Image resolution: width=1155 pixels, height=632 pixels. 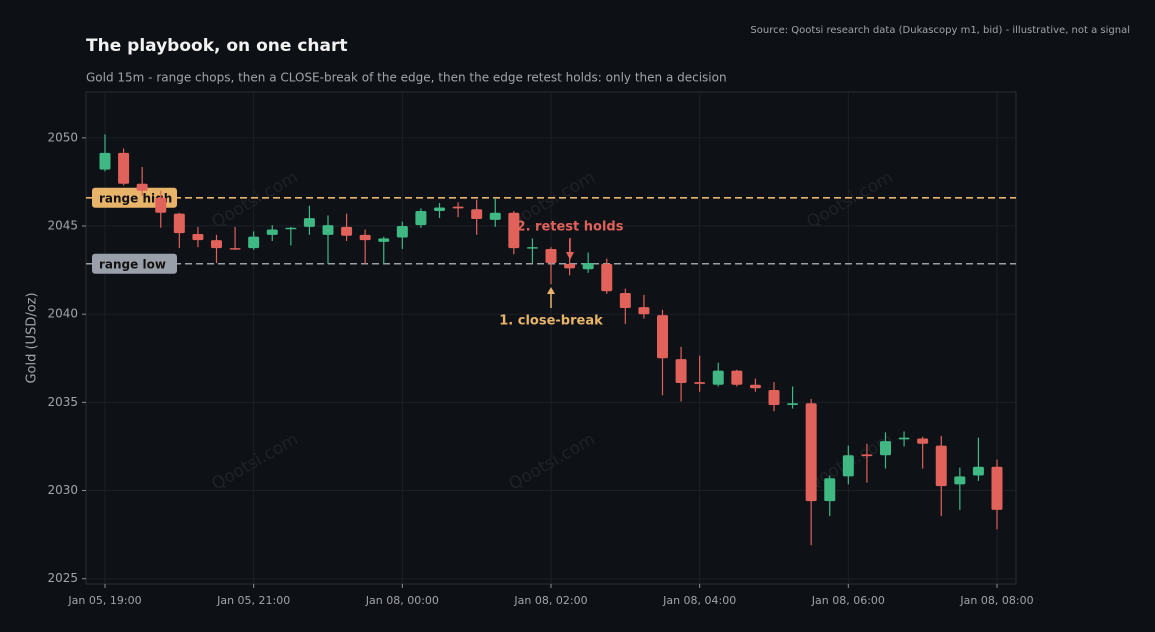 I want to click on annotation: 2. retest holds, so click(x=570, y=227).